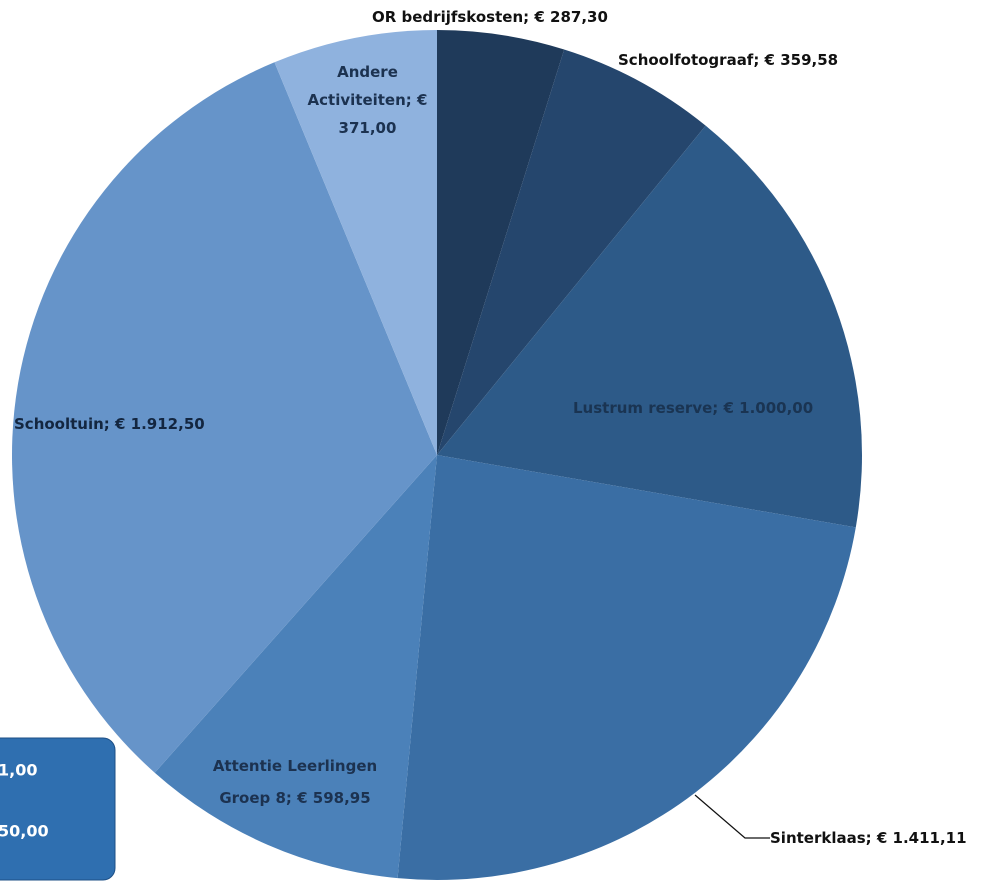 This screenshot has width=996, height=883. What do you see at coordinates (18, 770) in the screenshot?
I see `annotation-text: 1,00` at bounding box center [18, 770].